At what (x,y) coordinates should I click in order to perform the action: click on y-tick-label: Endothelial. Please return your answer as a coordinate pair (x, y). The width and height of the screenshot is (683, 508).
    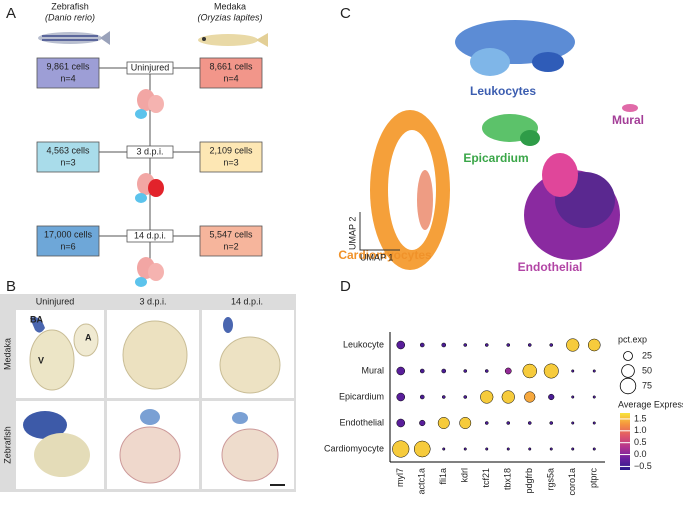
    Looking at the image, I should click on (361, 422).